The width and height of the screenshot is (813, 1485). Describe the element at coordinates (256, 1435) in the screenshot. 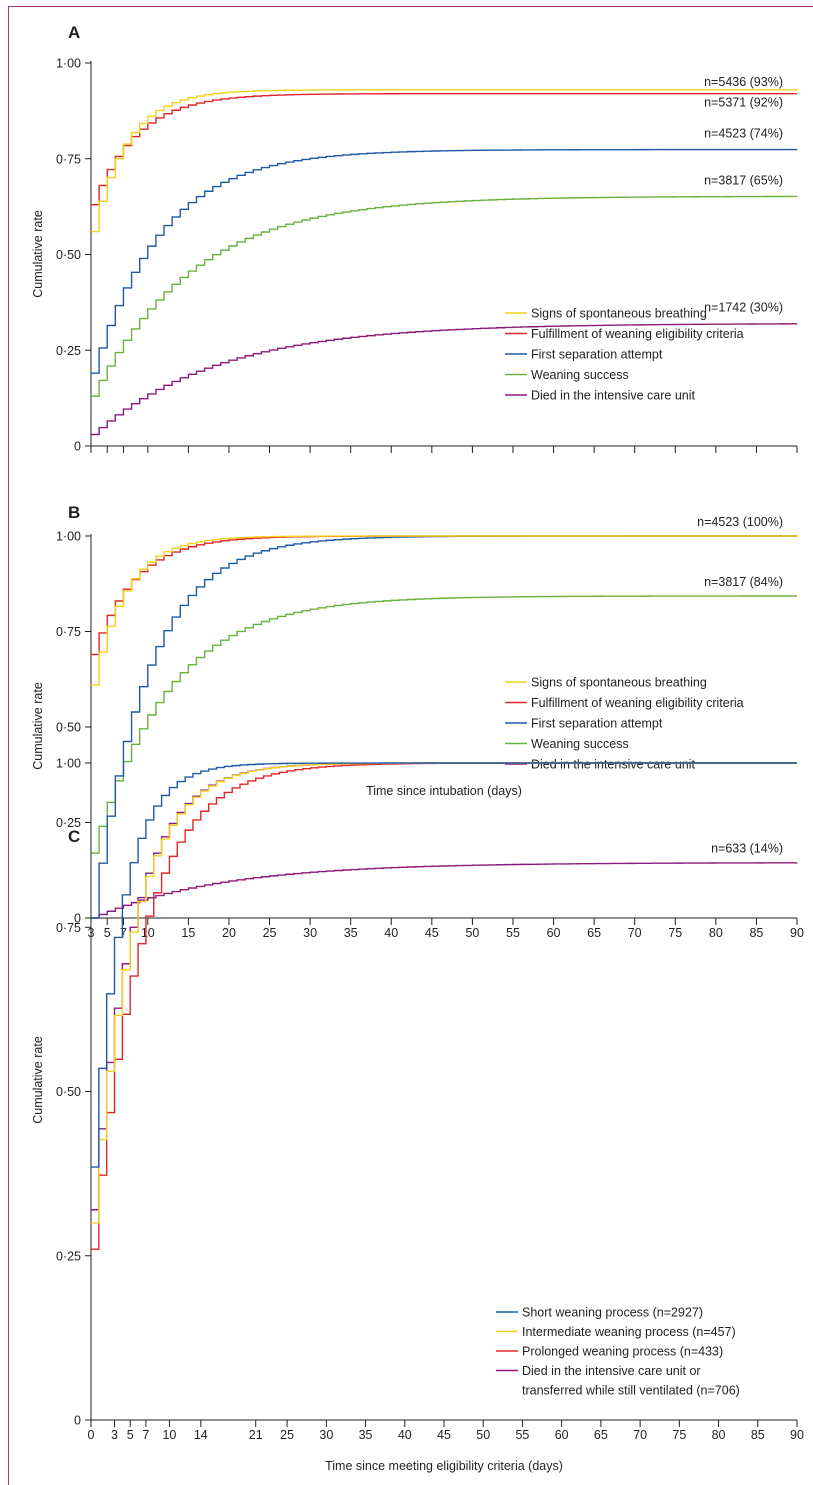

I see `x-tick-label: 21` at that location.